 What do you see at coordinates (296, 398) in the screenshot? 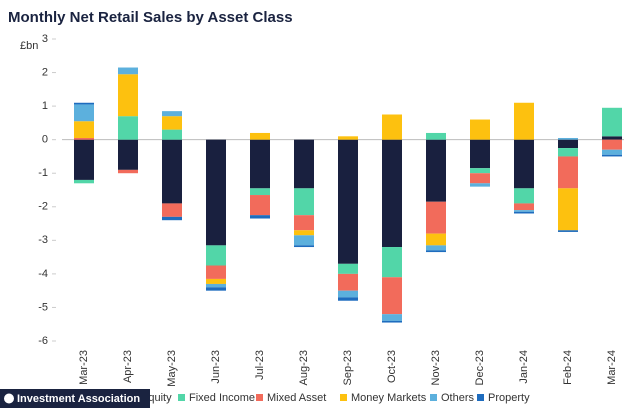
I see `legend-label: Mixed Asset` at bounding box center [296, 398].